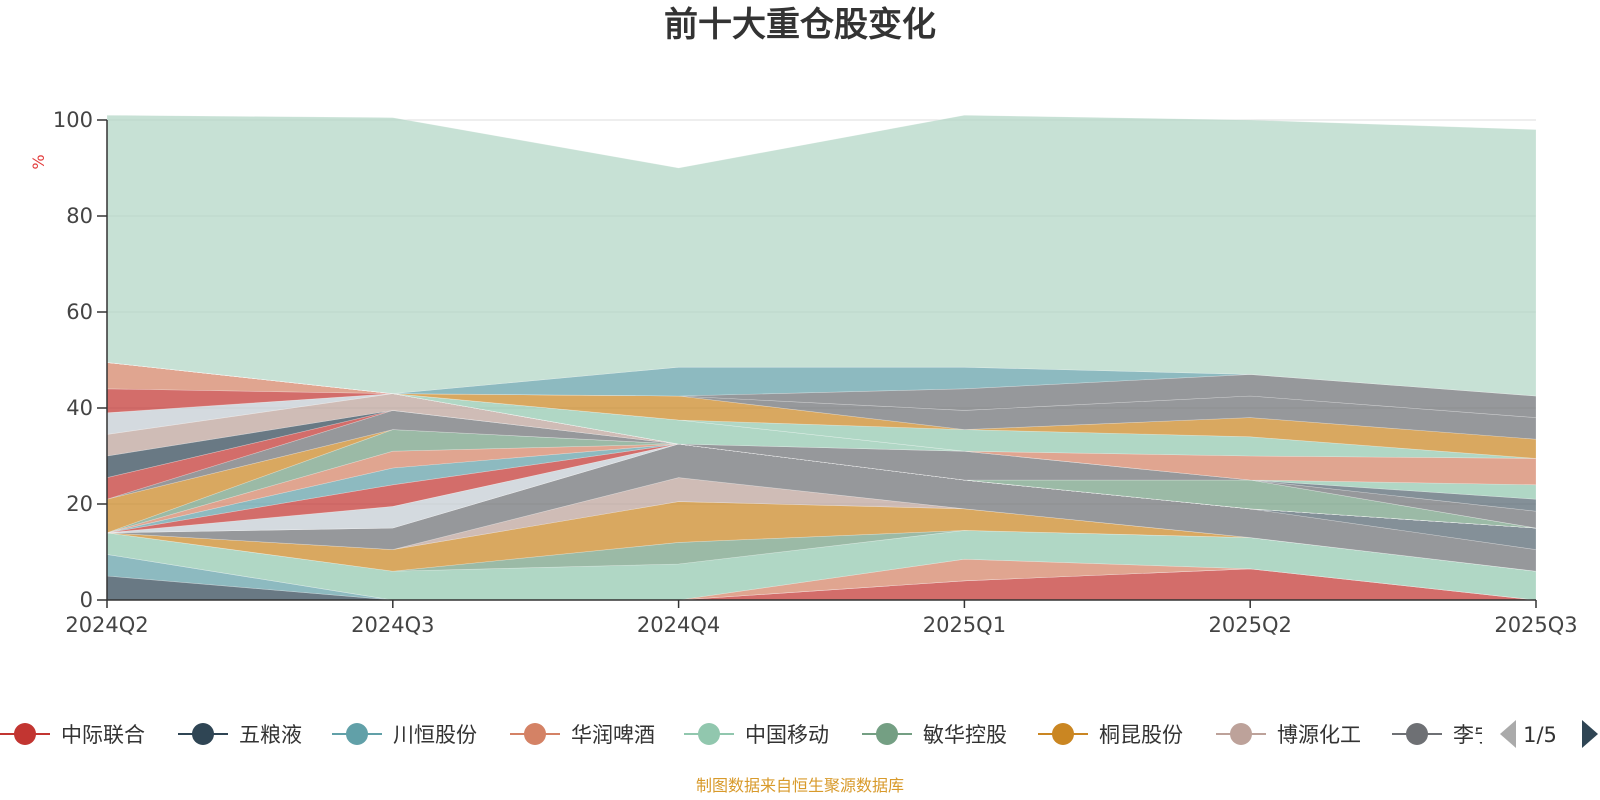 The image size is (1600, 800). Describe the element at coordinates (73, 120) in the screenshot. I see `y-tick-label: 100` at that location.